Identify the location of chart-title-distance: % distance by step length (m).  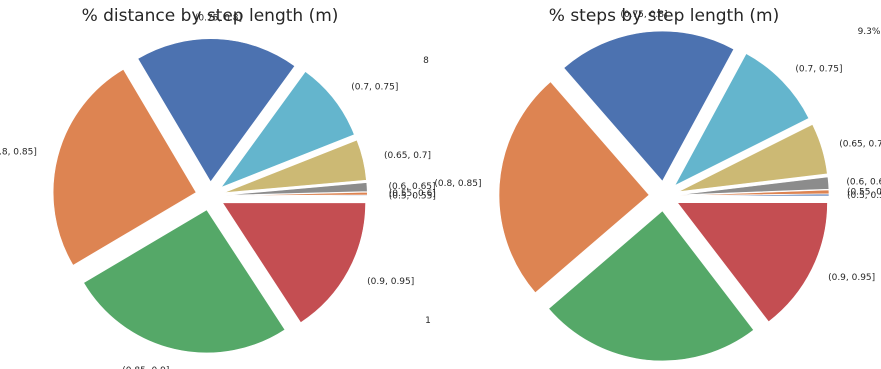
(210, 16).